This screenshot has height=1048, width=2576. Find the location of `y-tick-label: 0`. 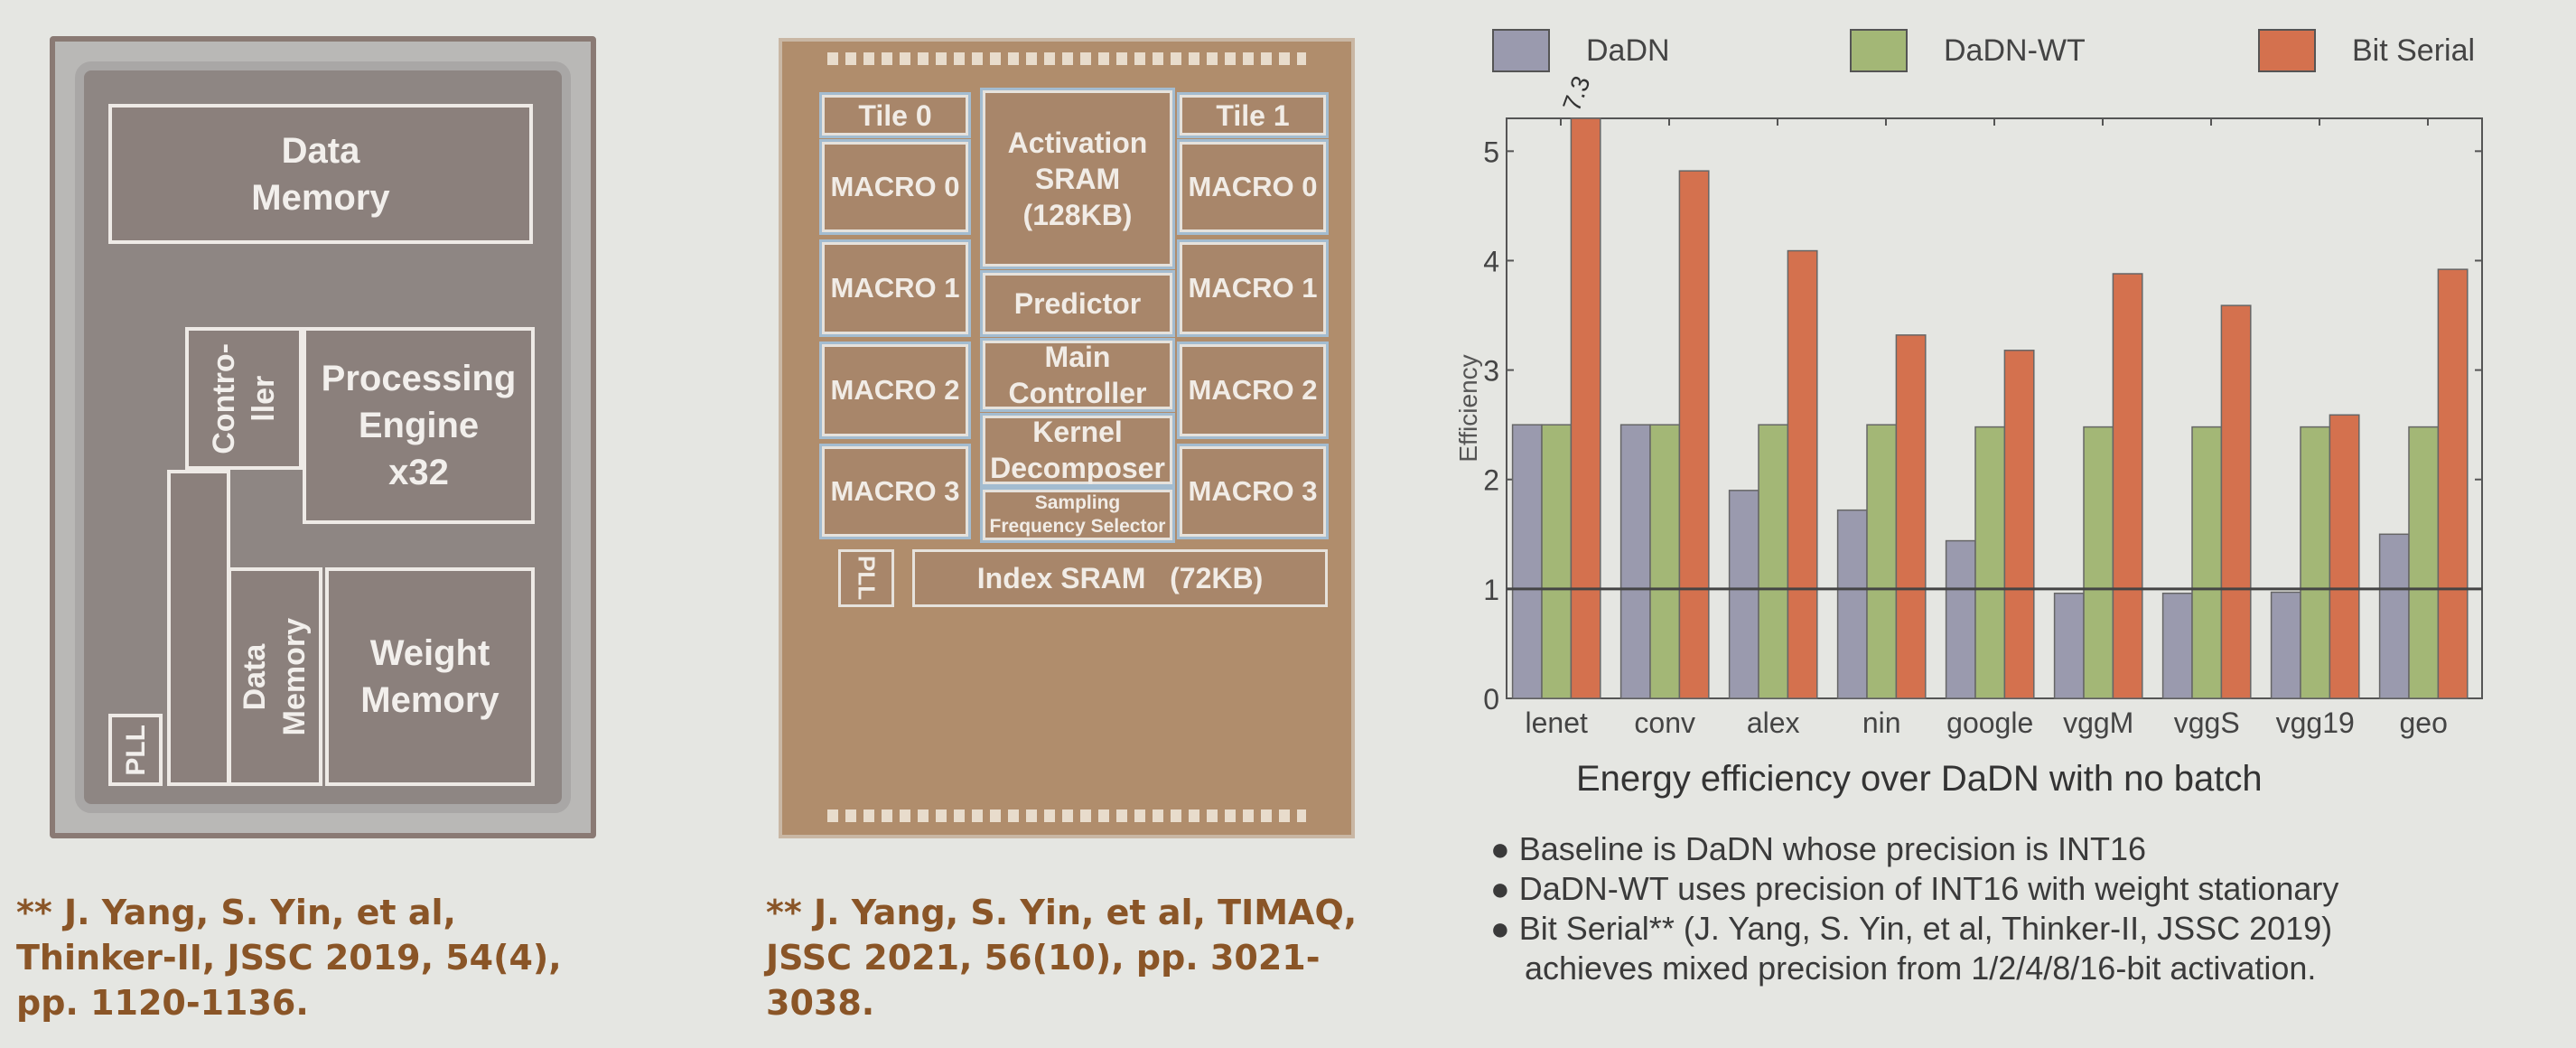

y-tick-label: 0 is located at coordinates (1491, 699).